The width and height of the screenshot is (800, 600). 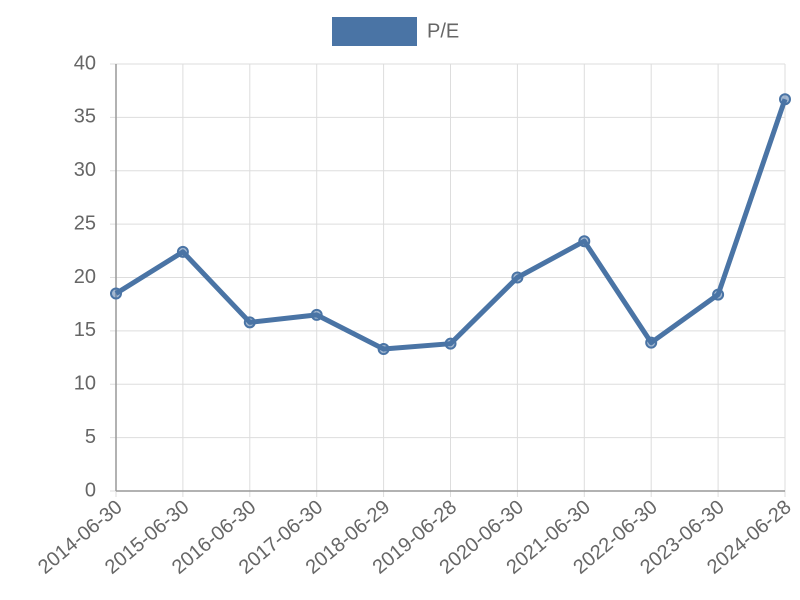 I want to click on legend-label: P/E, so click(x=443, y=31).